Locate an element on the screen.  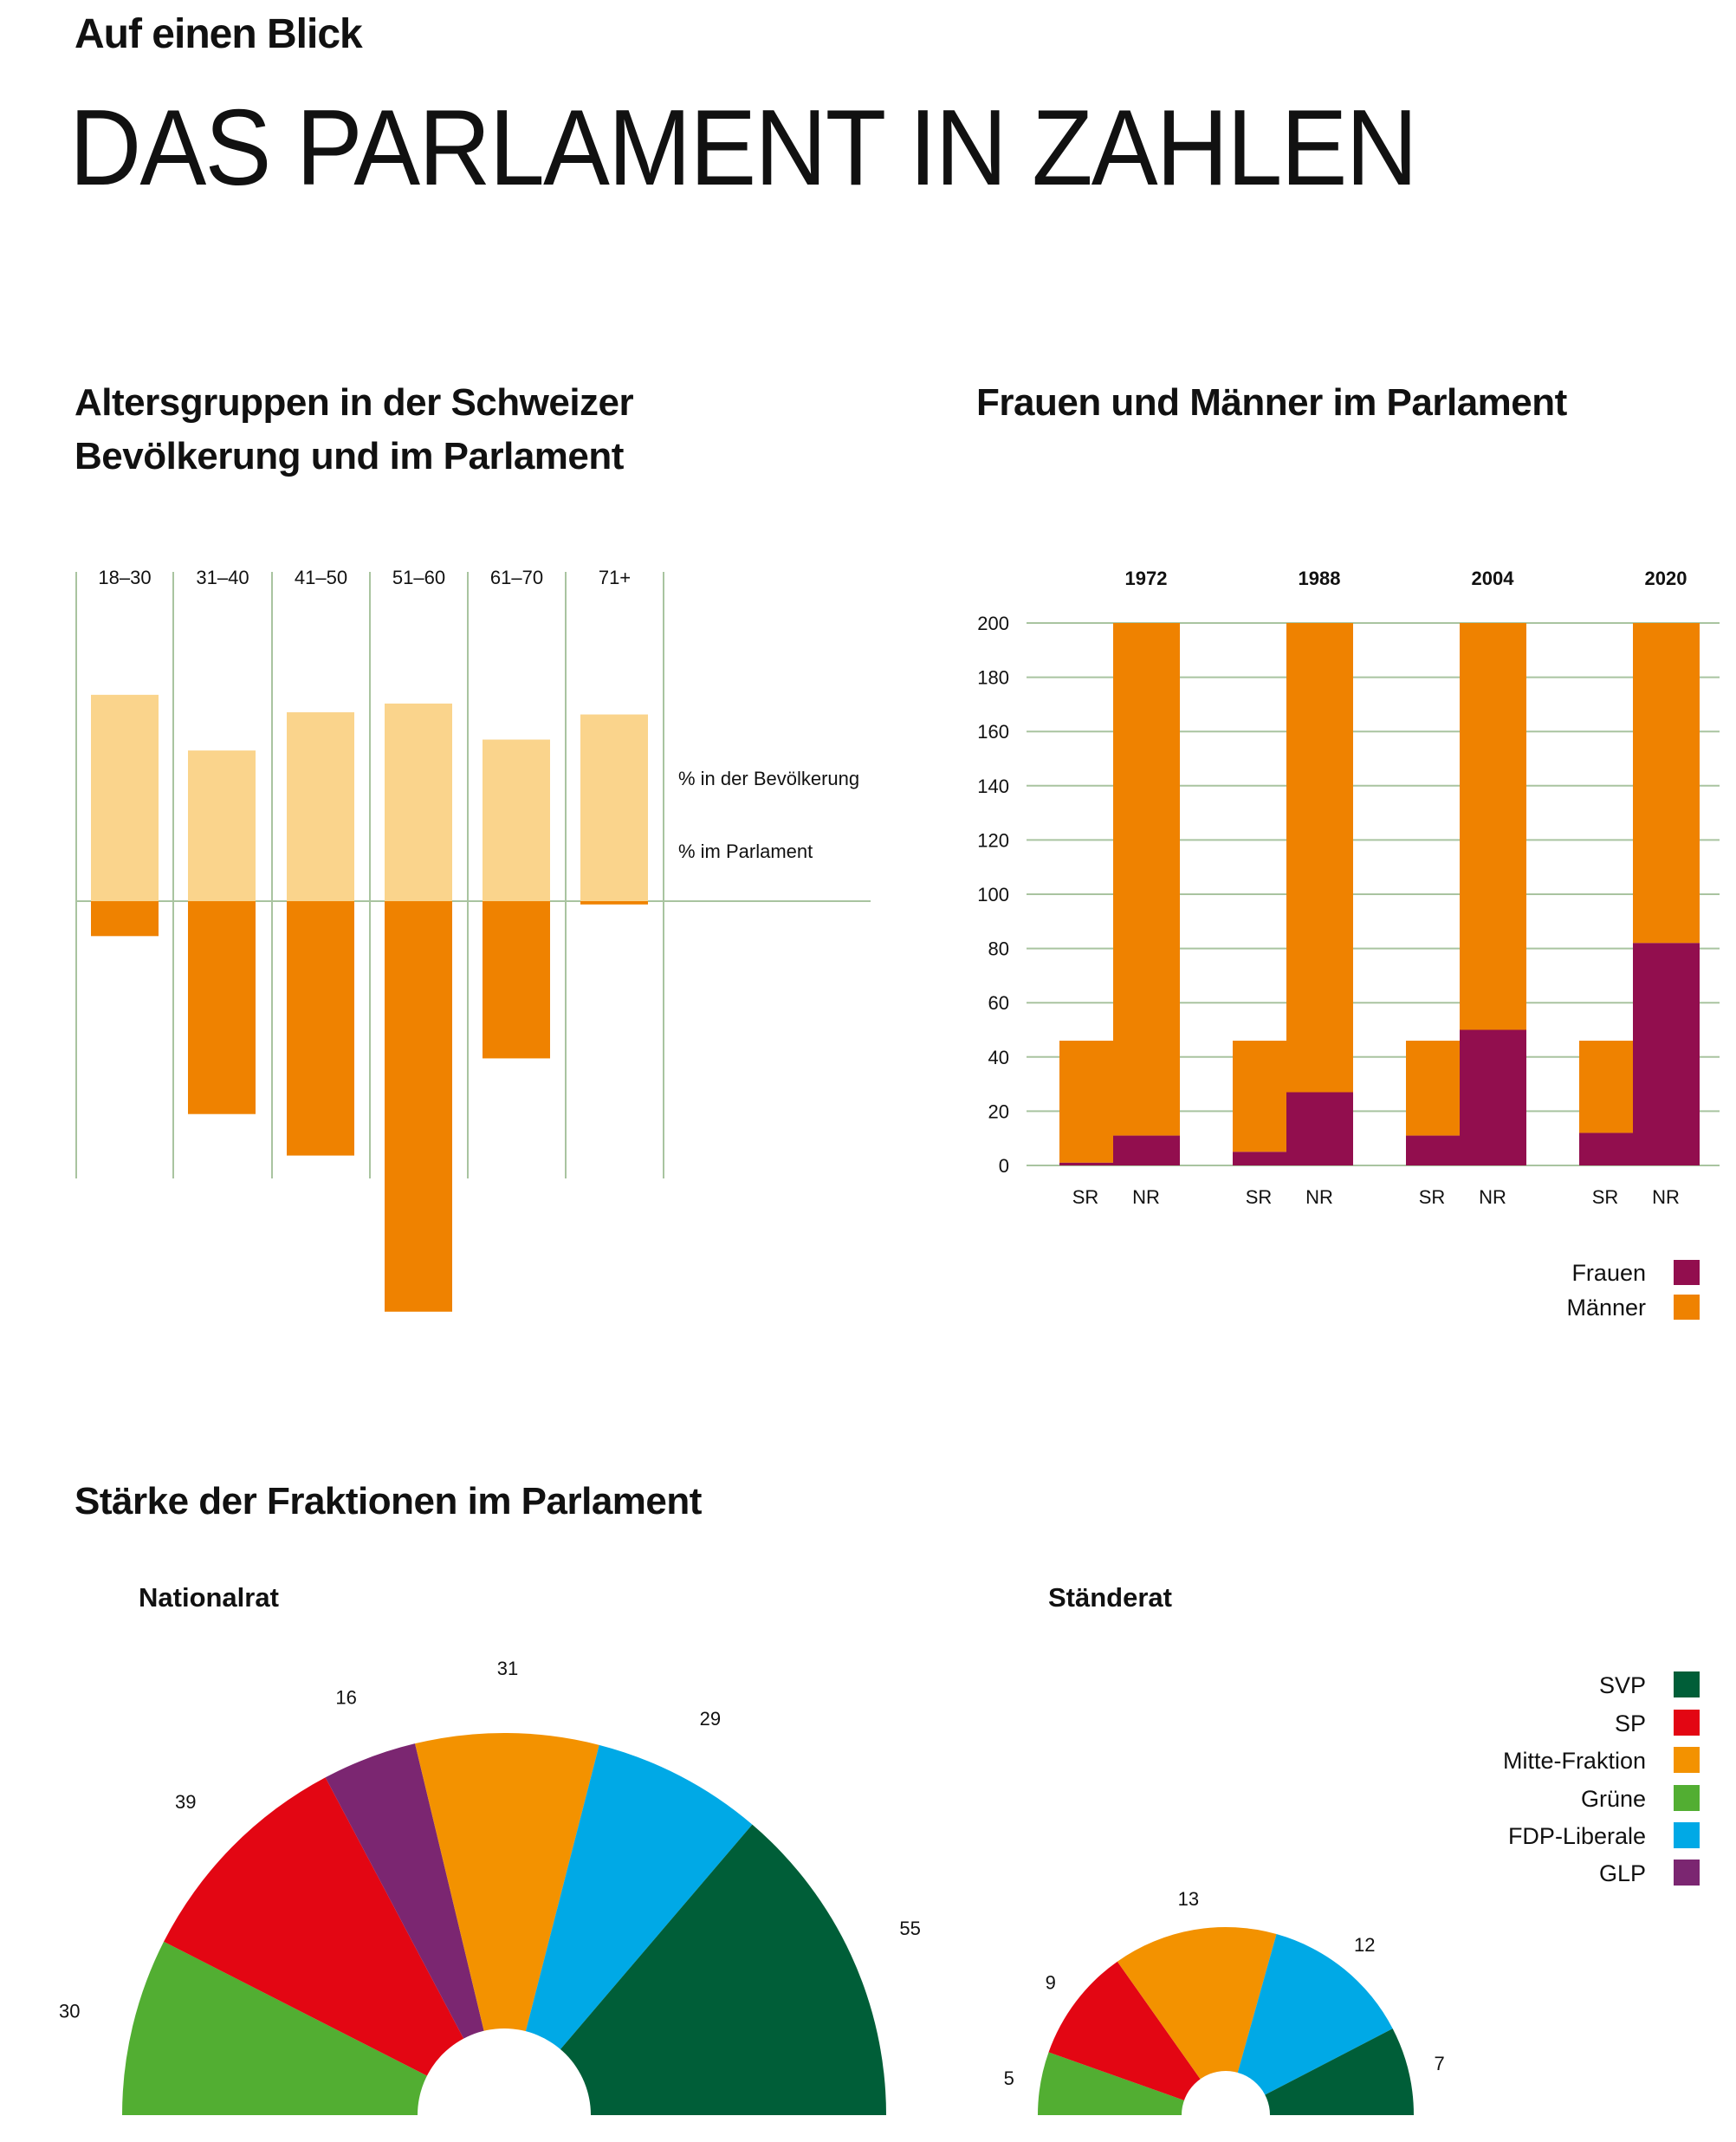
year-label: 1972 is located at coordinates (1147, 578).